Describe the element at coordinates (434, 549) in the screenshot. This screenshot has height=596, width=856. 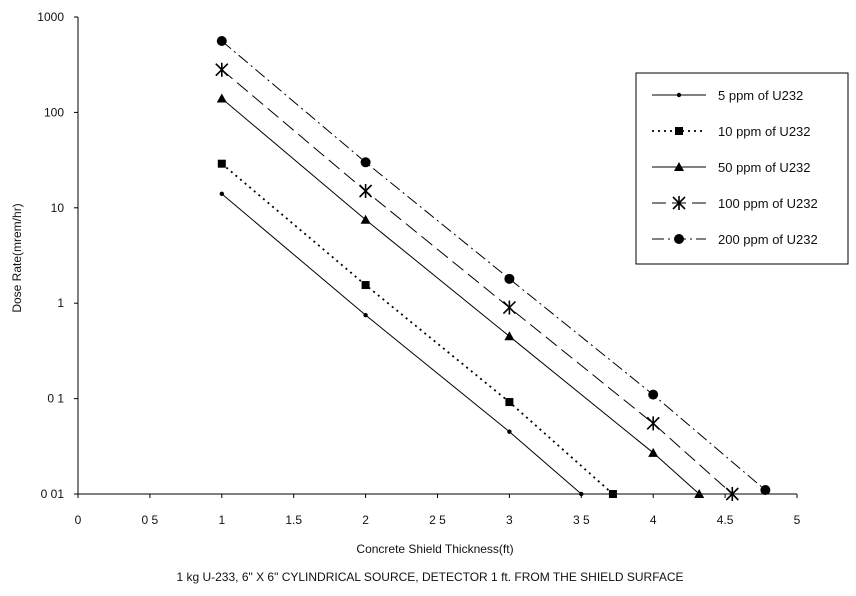
I see `x-axis-title: Concrete Shield Thickness(ft)` at that location.